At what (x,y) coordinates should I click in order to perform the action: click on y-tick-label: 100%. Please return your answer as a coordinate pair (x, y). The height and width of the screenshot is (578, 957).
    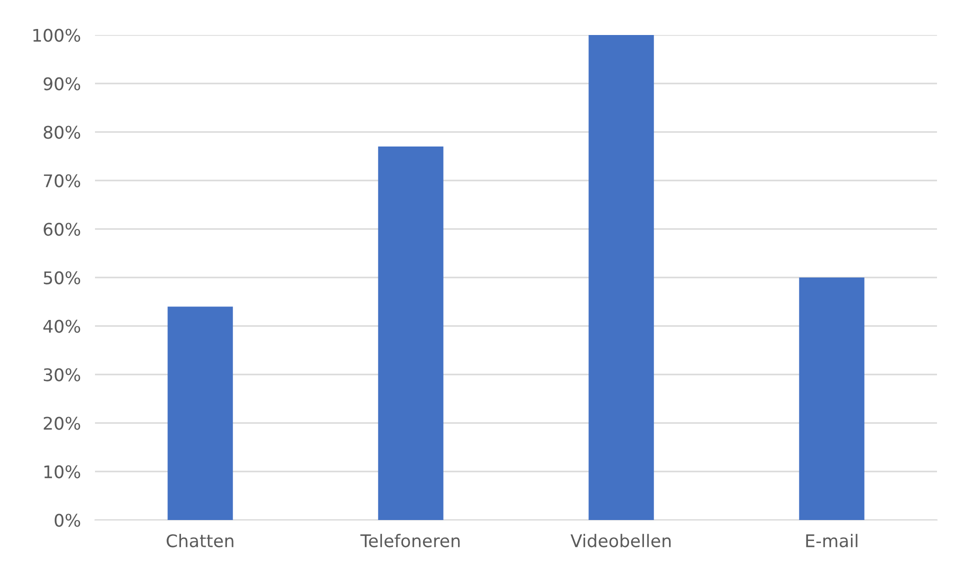
    Looking at the image, I should click on (56, 35).